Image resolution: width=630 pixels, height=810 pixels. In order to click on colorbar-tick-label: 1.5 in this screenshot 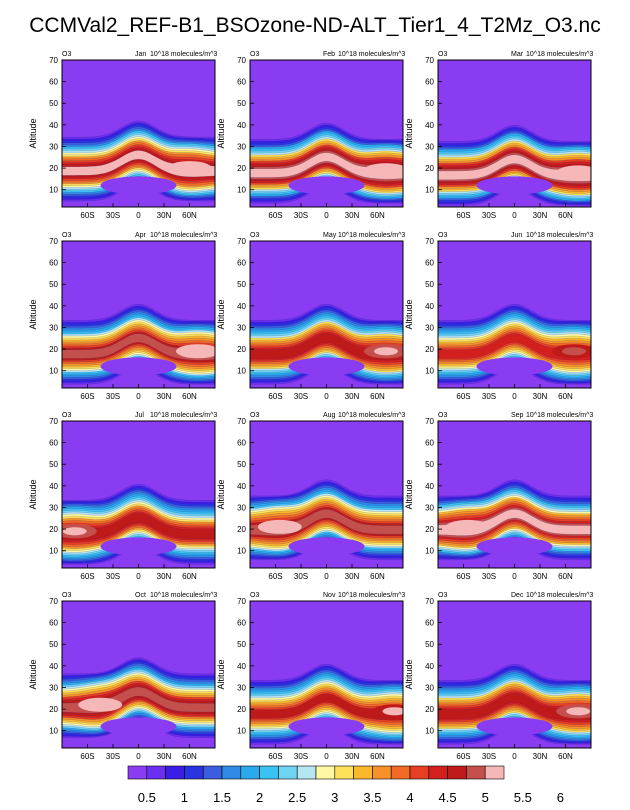, I will do `click(222, 797)`.